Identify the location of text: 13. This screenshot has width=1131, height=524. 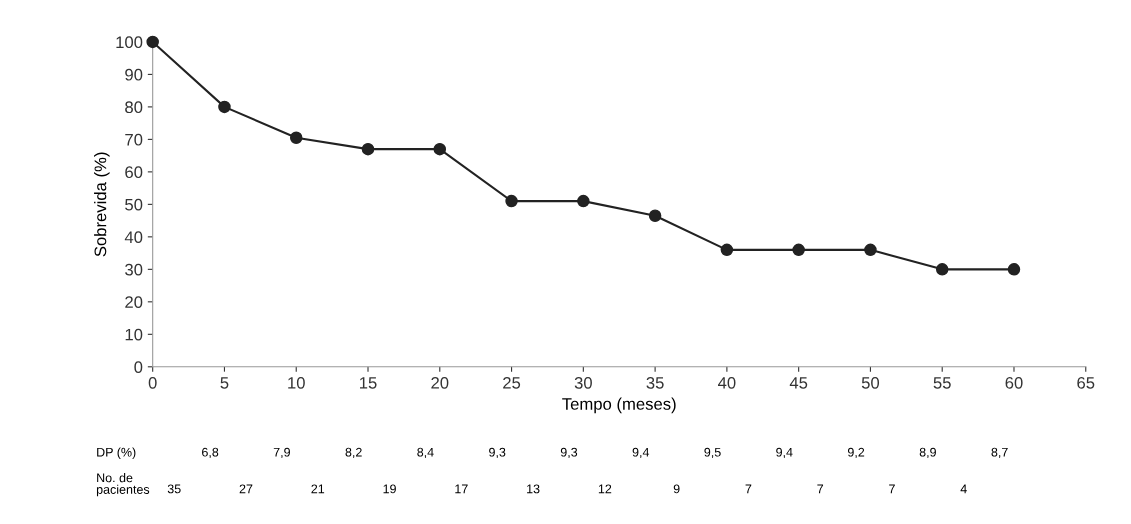
(533, 489).